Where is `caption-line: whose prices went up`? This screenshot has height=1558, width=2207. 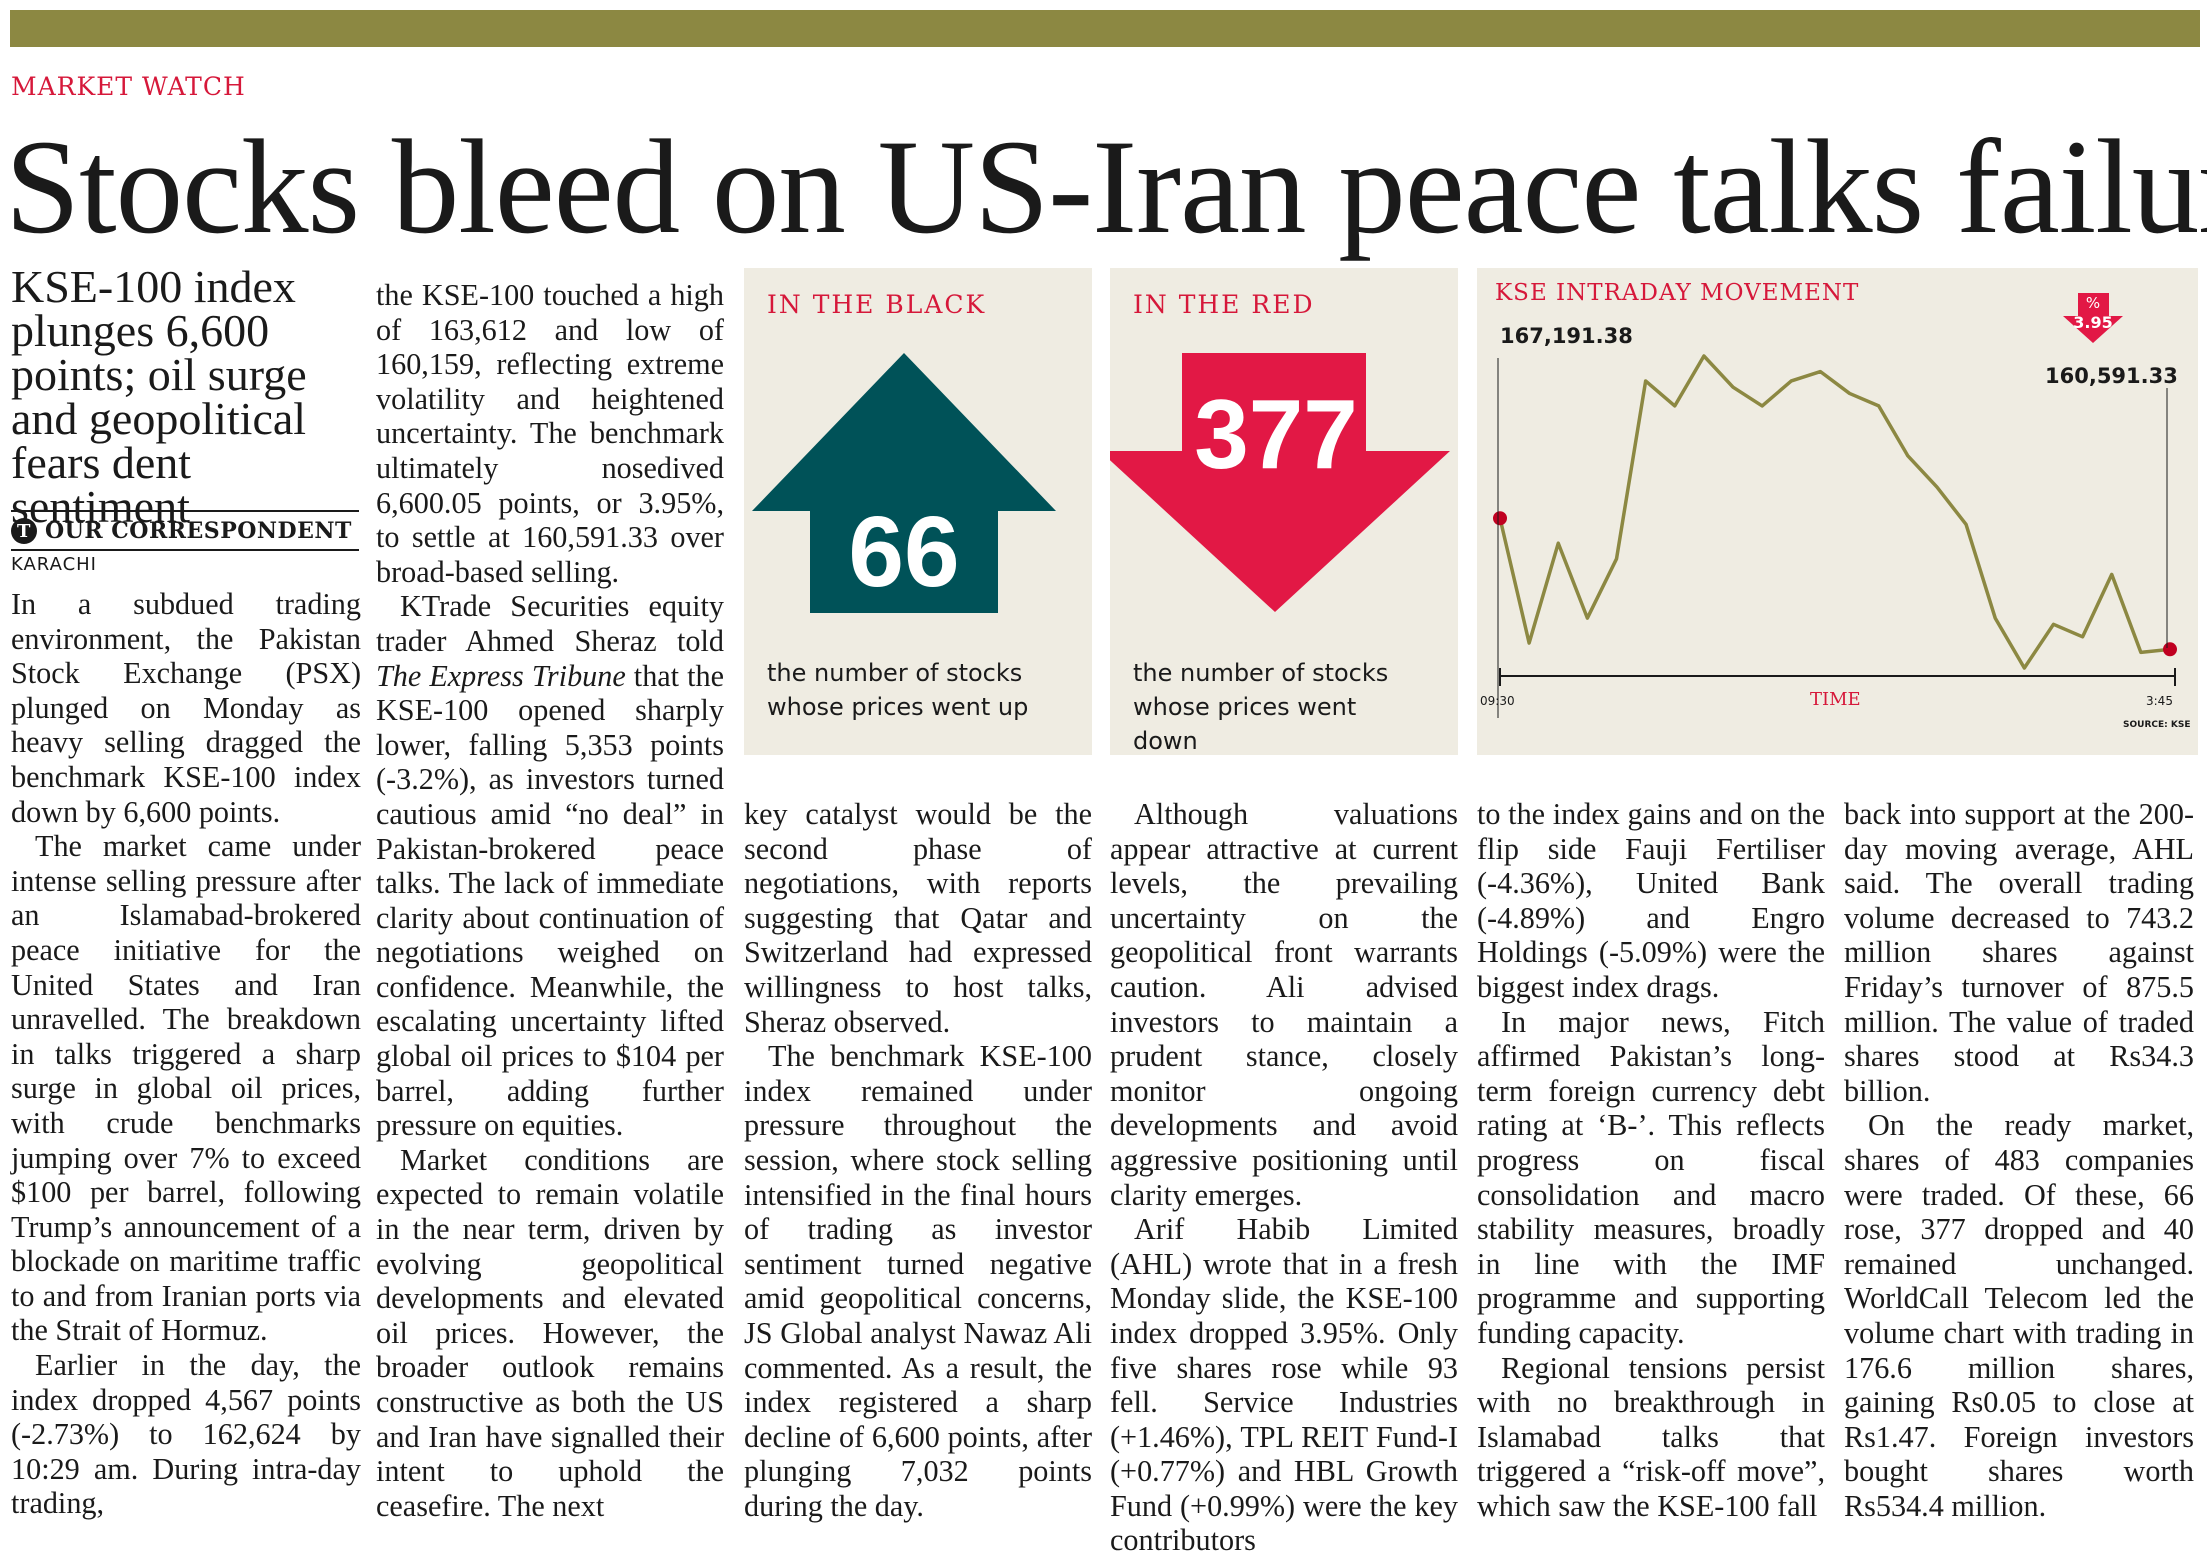
caption-line: whose prices went up is located at coordinates (898, 707).